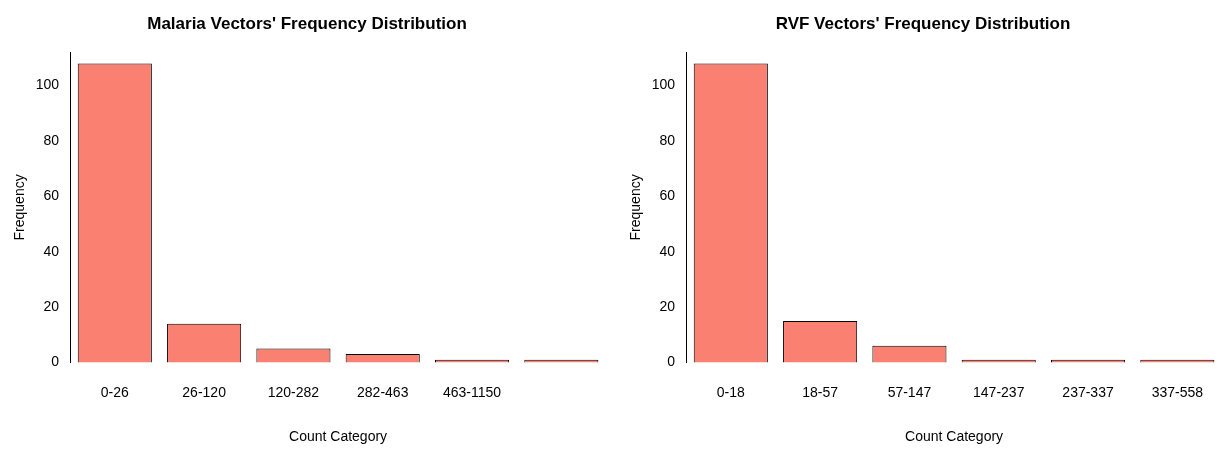 The width and height of the screenshot is (1232, 454). What do you see at coordinates (204, 391) in the screenshot?
I see `x-tick-label: 26-120` at bounding box center [204, 391].